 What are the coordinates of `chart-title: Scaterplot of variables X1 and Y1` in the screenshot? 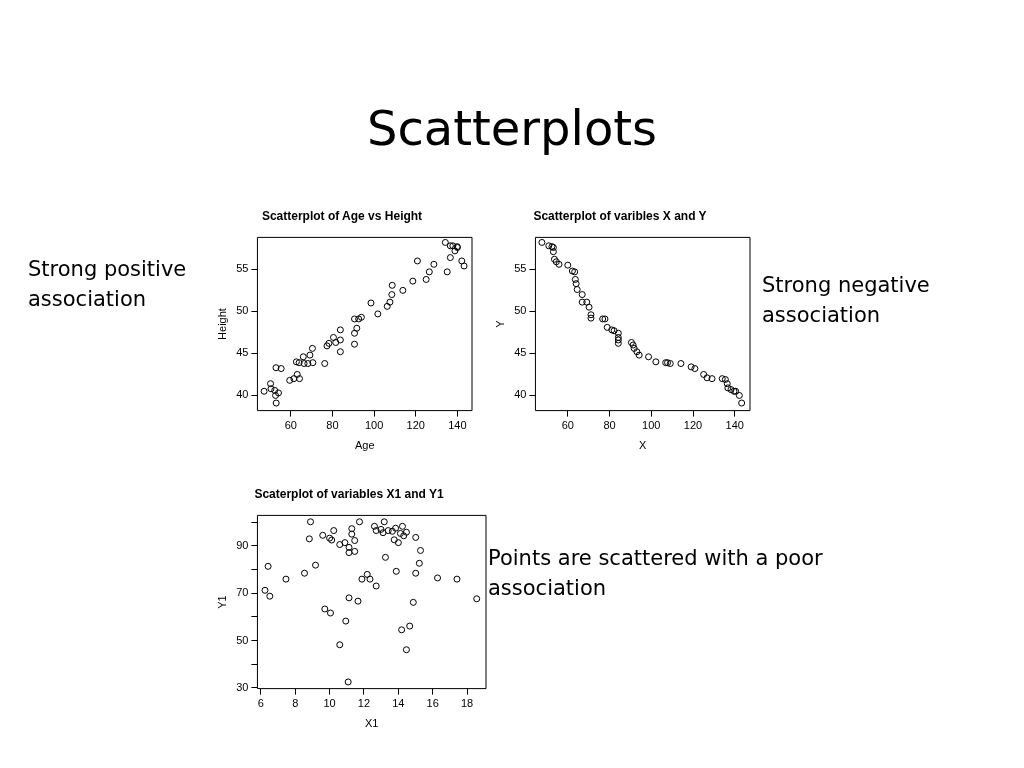 It's located at (349, 493).